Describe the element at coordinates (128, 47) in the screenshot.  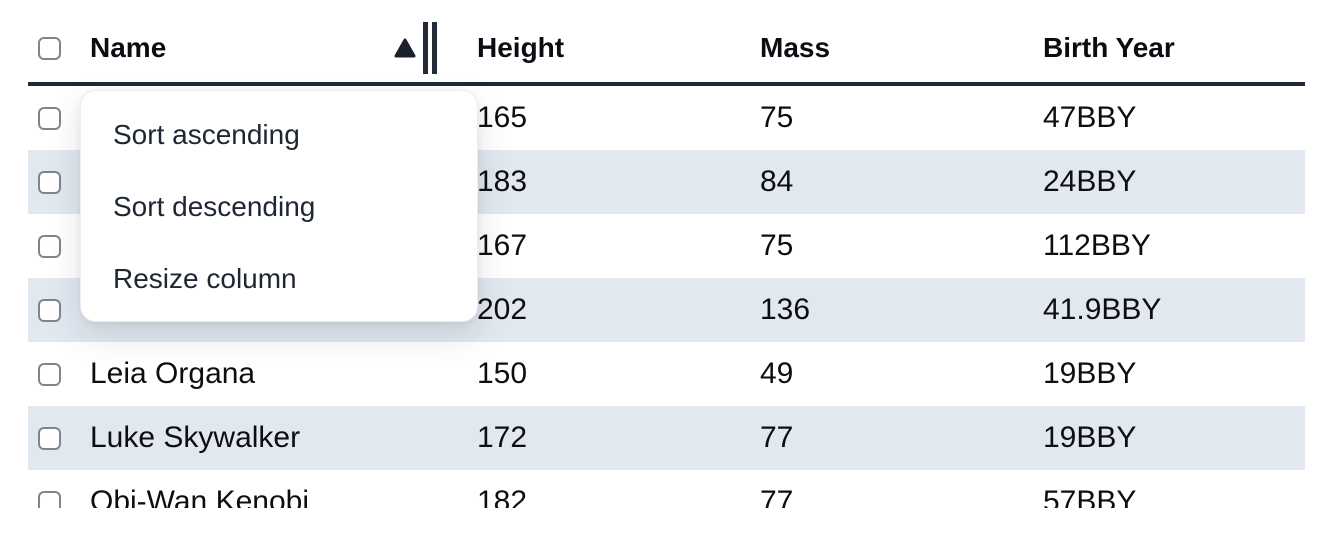
I see `column-label-name: Name` at that location.